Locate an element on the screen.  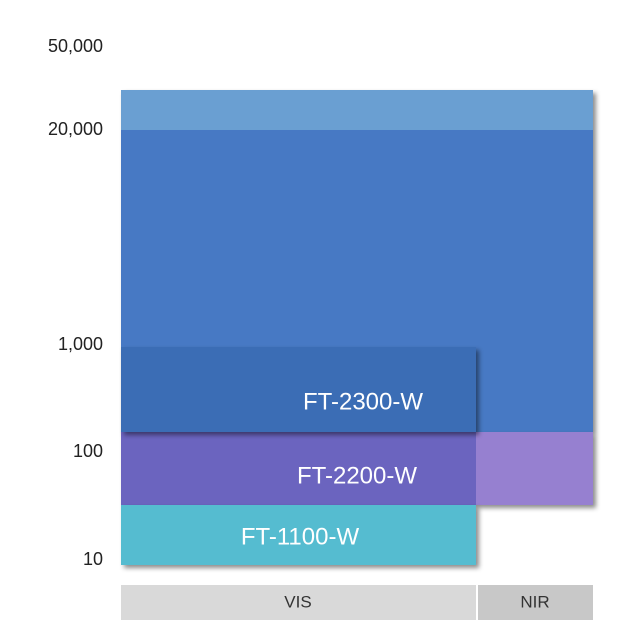
y-tick-label: 10 is located at coordinates (93, 559).